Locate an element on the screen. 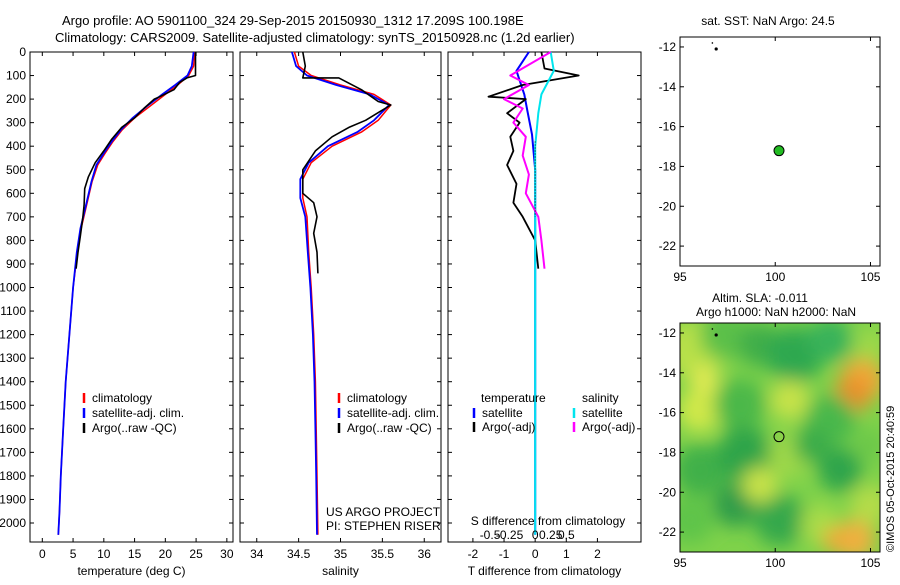 This screenshot has width=900, height=585. sla-map-map-frame is located at coordinates (780, 437).